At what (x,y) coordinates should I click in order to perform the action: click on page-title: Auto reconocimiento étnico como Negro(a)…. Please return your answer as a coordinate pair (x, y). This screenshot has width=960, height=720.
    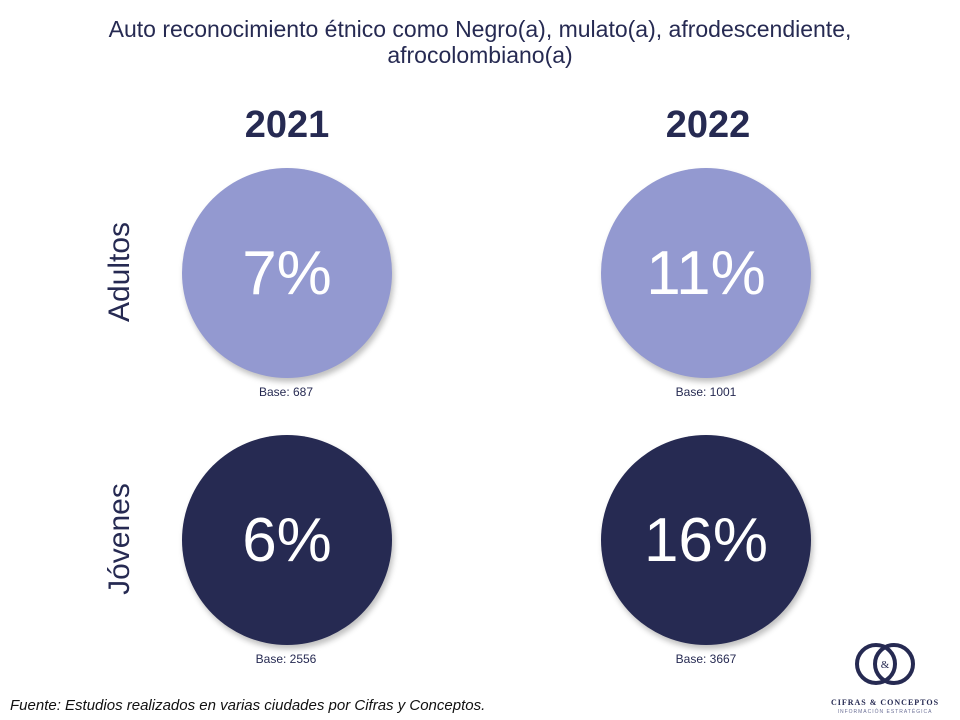
    Looking at the image, I should click on (480, 42).